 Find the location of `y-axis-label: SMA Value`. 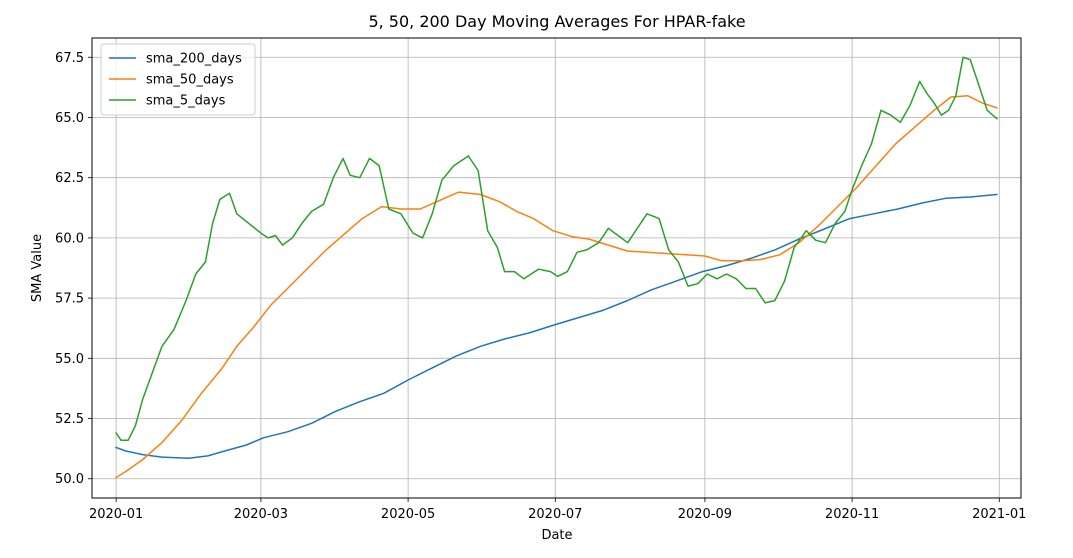

y-axis-label: SMA Value is located at coordinates (37, 268).